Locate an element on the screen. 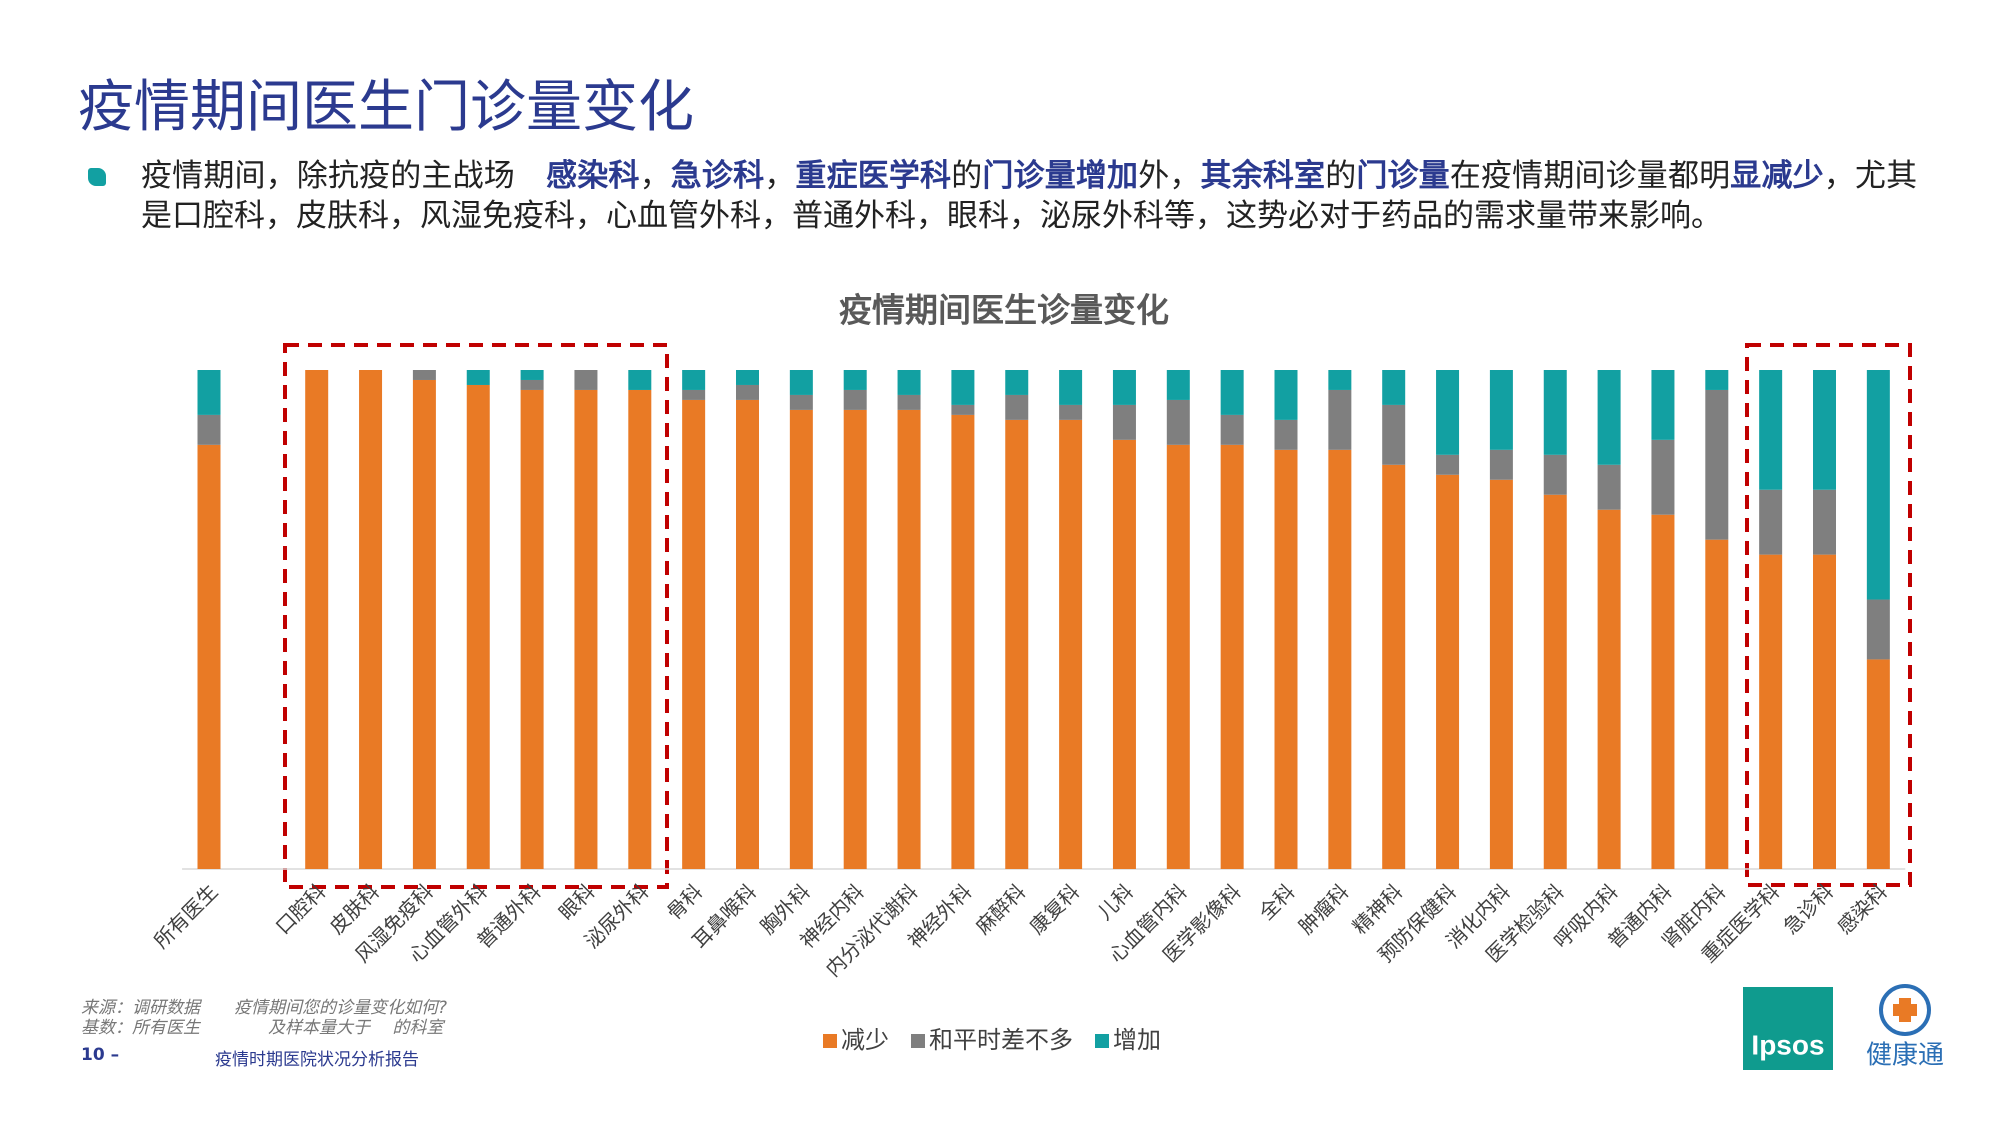 This screenshot has width=2000, height=1125. emphasis-text: 急诊科 is located at coordinates (717, 176).